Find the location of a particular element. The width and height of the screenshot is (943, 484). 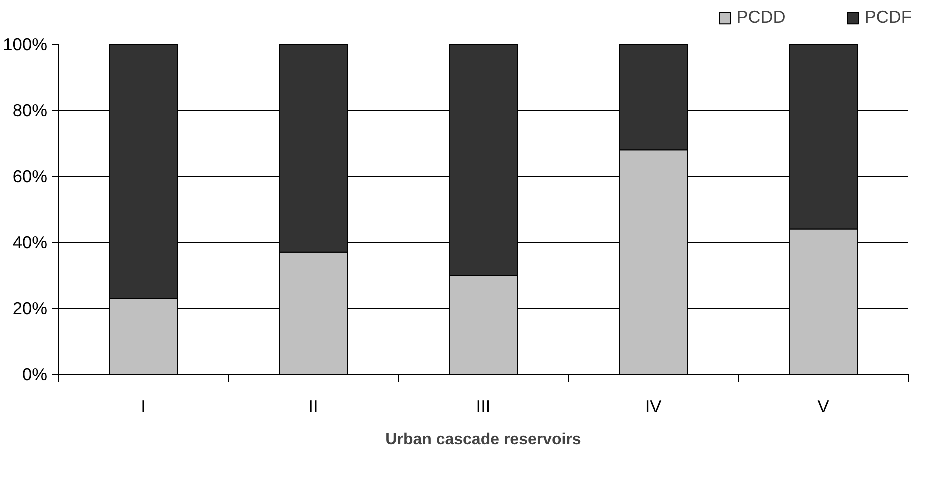

legend-label: PCDD is located at coordinates (761, 17).